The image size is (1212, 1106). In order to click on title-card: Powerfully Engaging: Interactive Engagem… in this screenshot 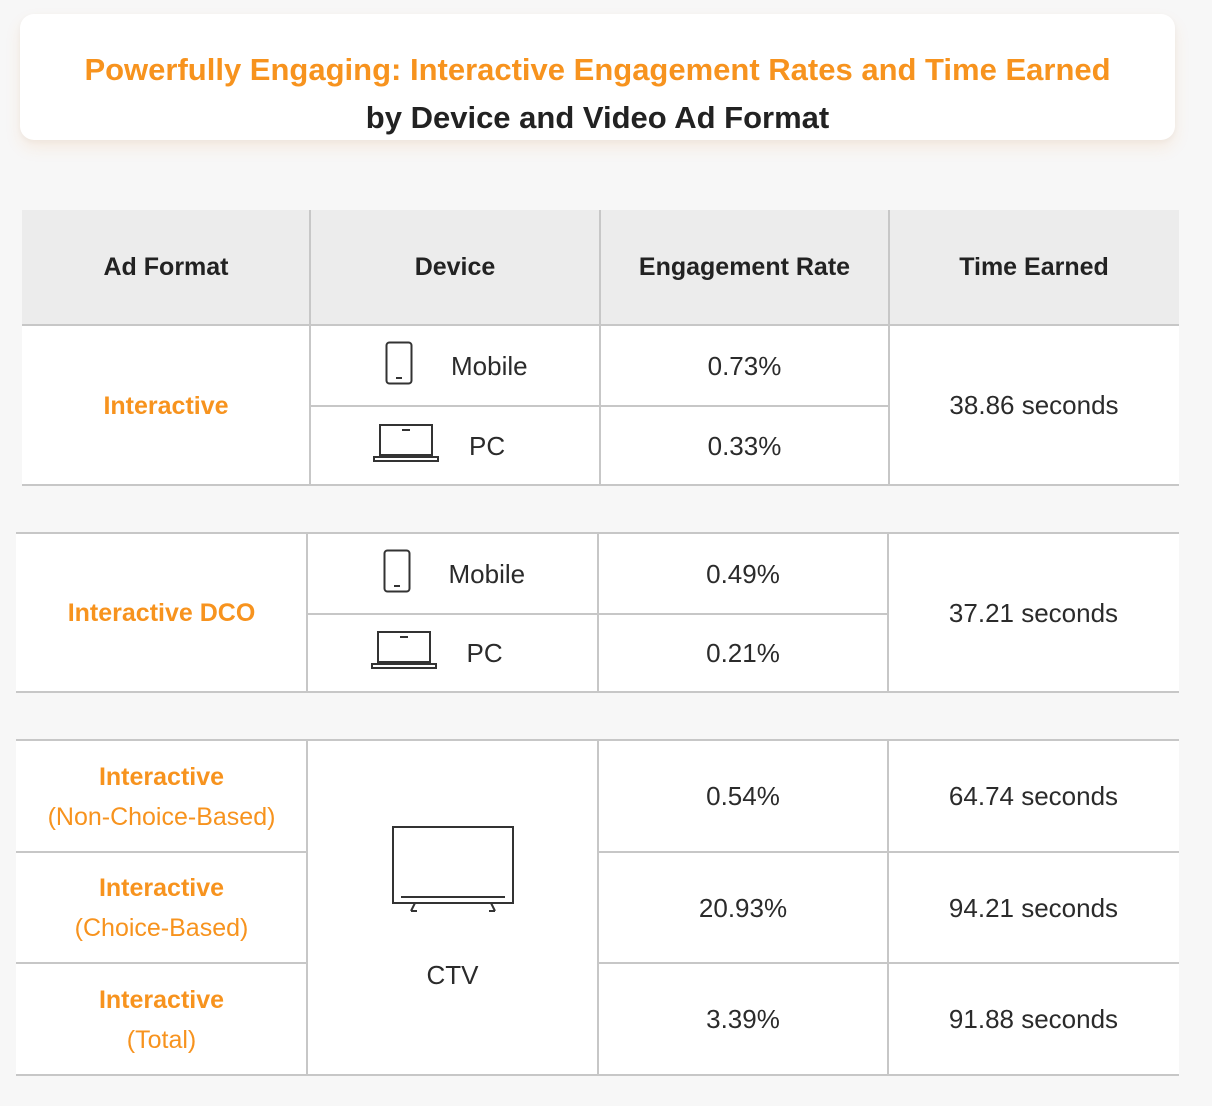, I will do `click(597, 77)`.